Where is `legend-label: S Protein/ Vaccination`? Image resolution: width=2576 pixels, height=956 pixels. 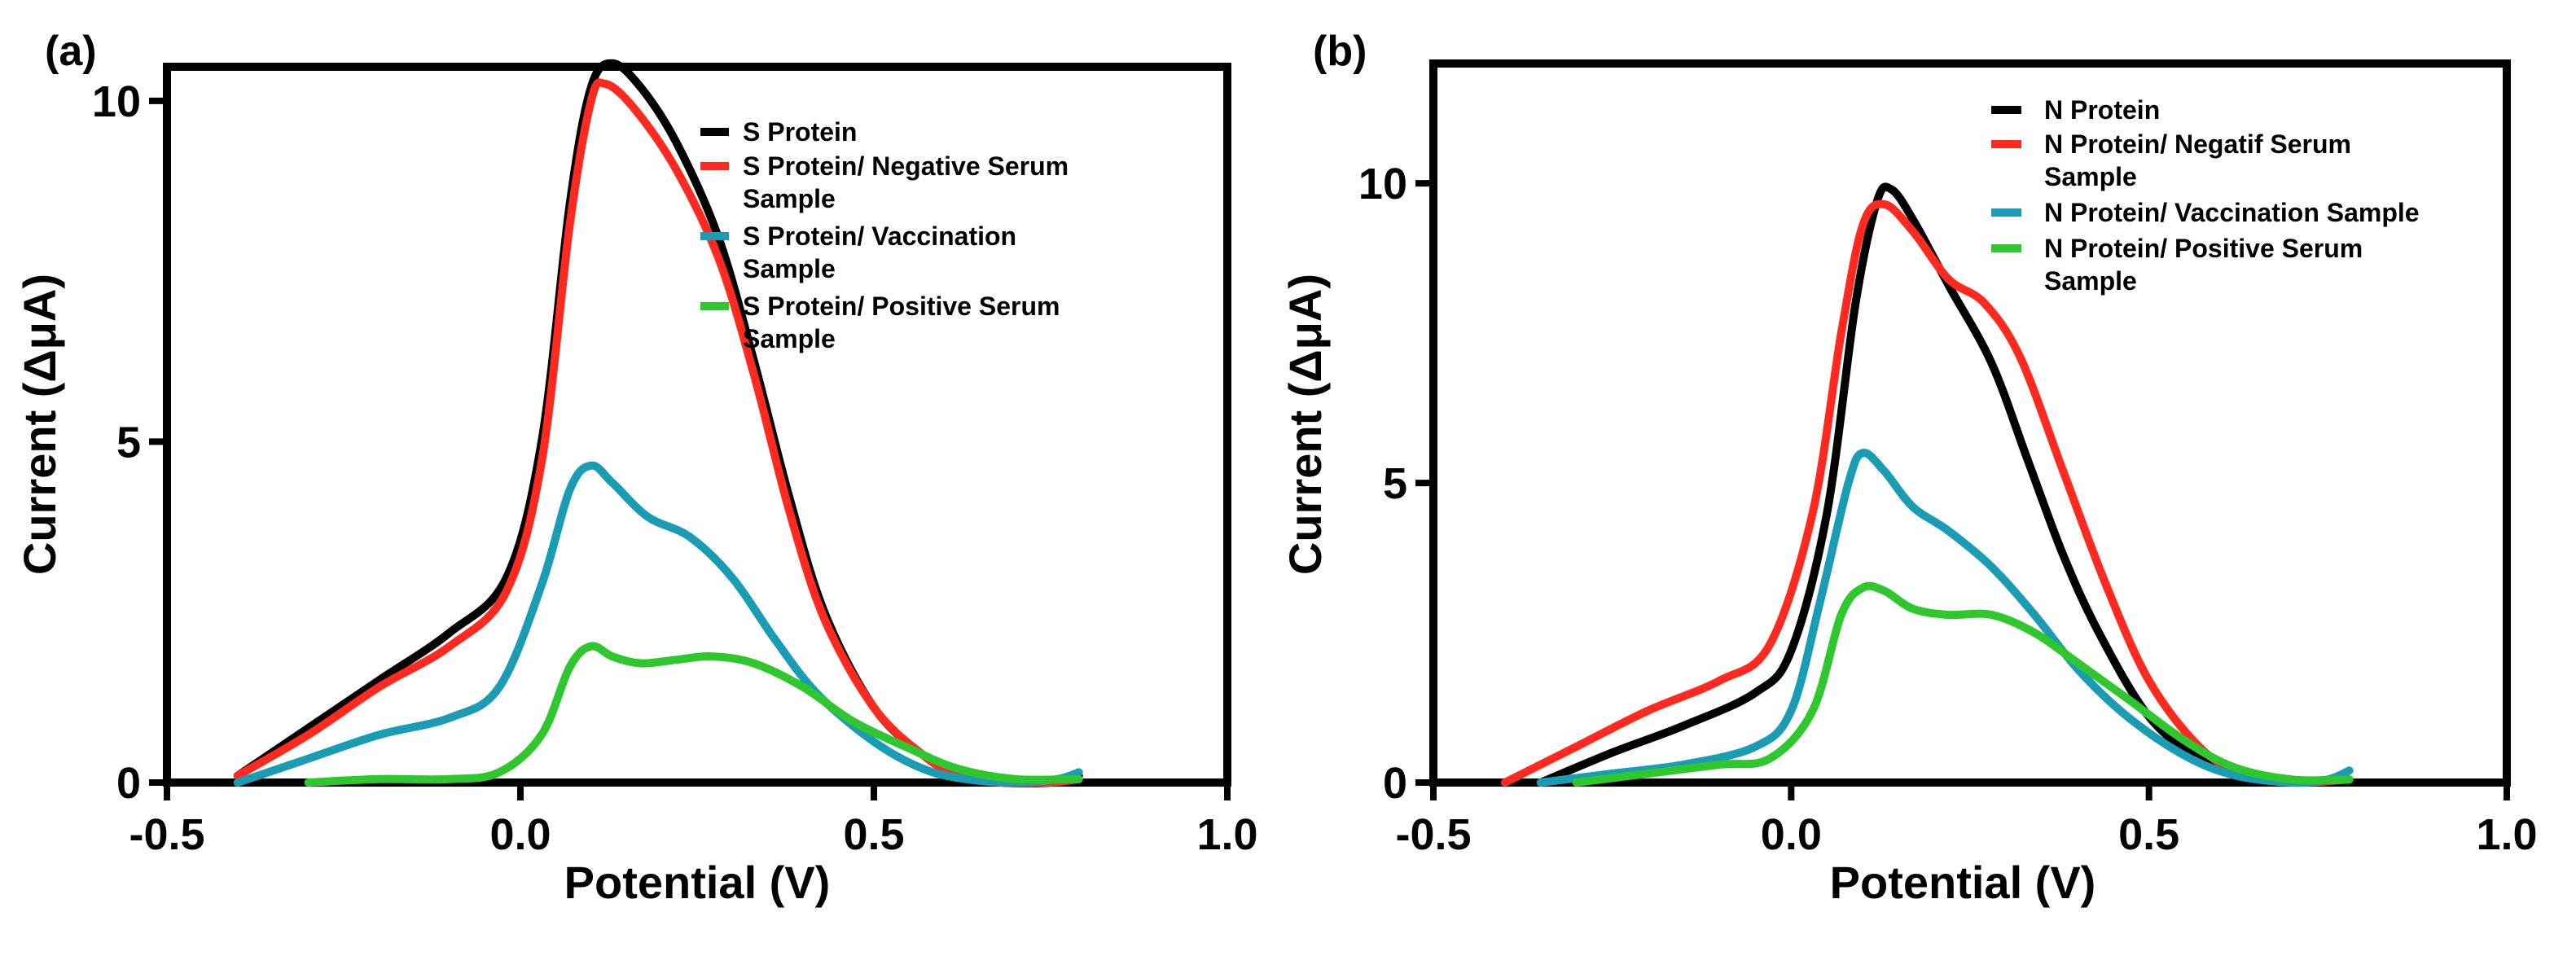 legend-label: S Protein/ Vaccination is located at coordinates (879, 236).